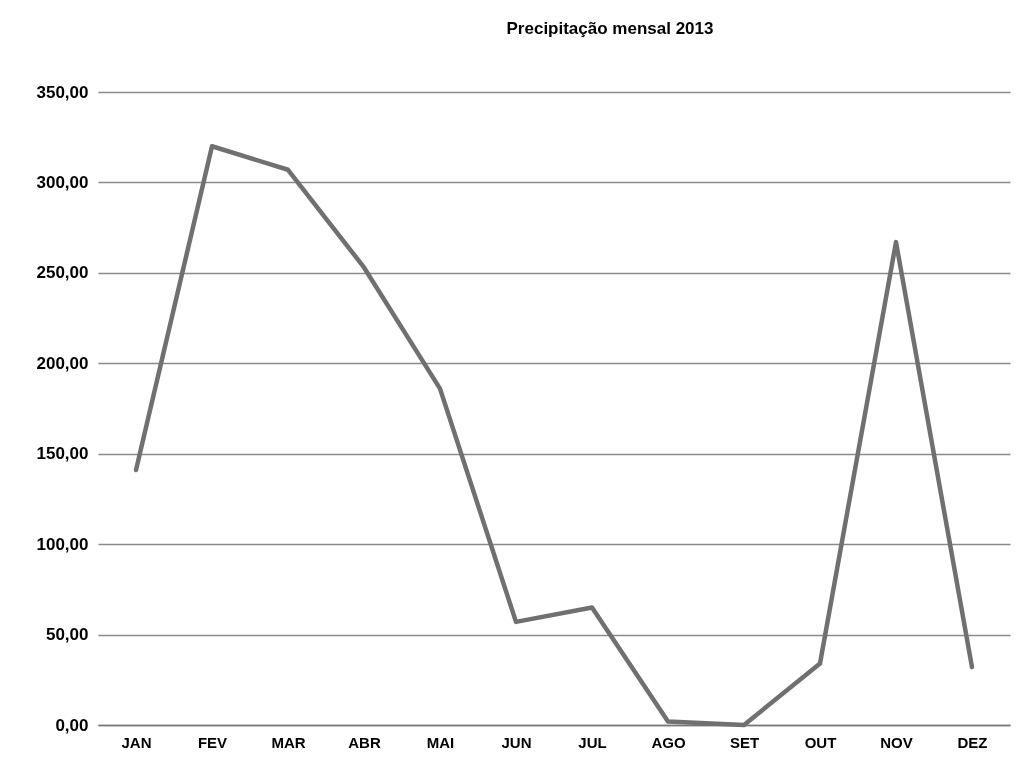 The width and height of the screenshot is (1020, 768). What do you see at coordinates (364, 742) in the screenshot?
I see `x-tick-label: ABR` at bounding box center [364, 742].